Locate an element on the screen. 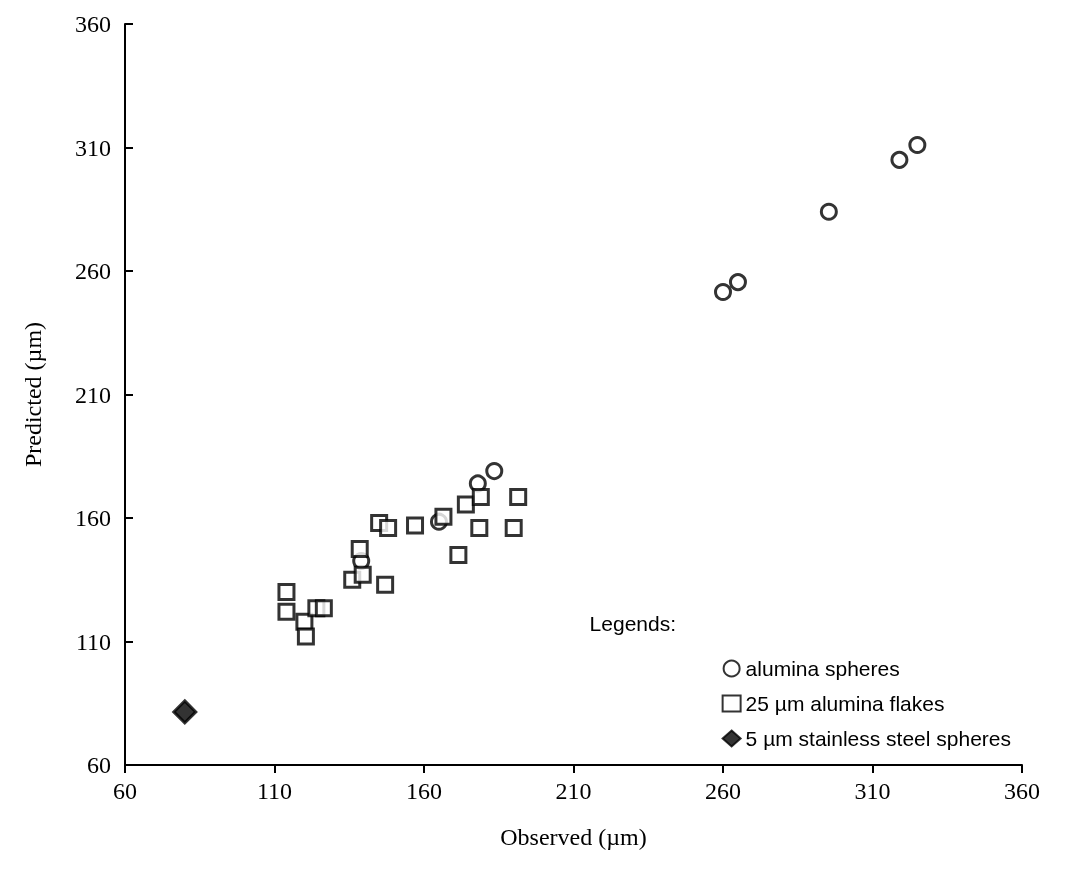 The image size is (1076, 884). y-axis-title: Predicted (µm) is located at coordinates (33, 394).